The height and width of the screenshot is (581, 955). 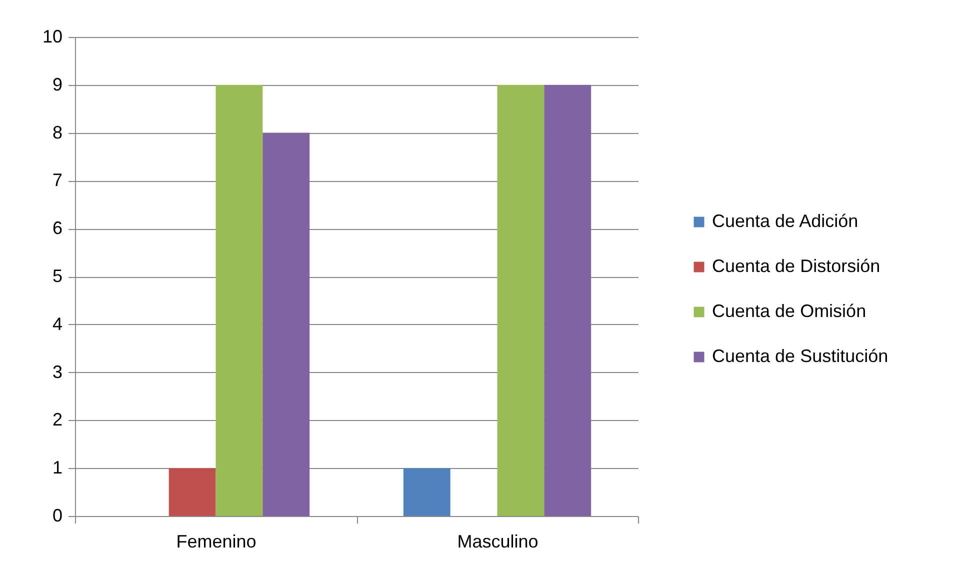 I want to click on x-tick-label: Masculino, so click(x=497, y=542).